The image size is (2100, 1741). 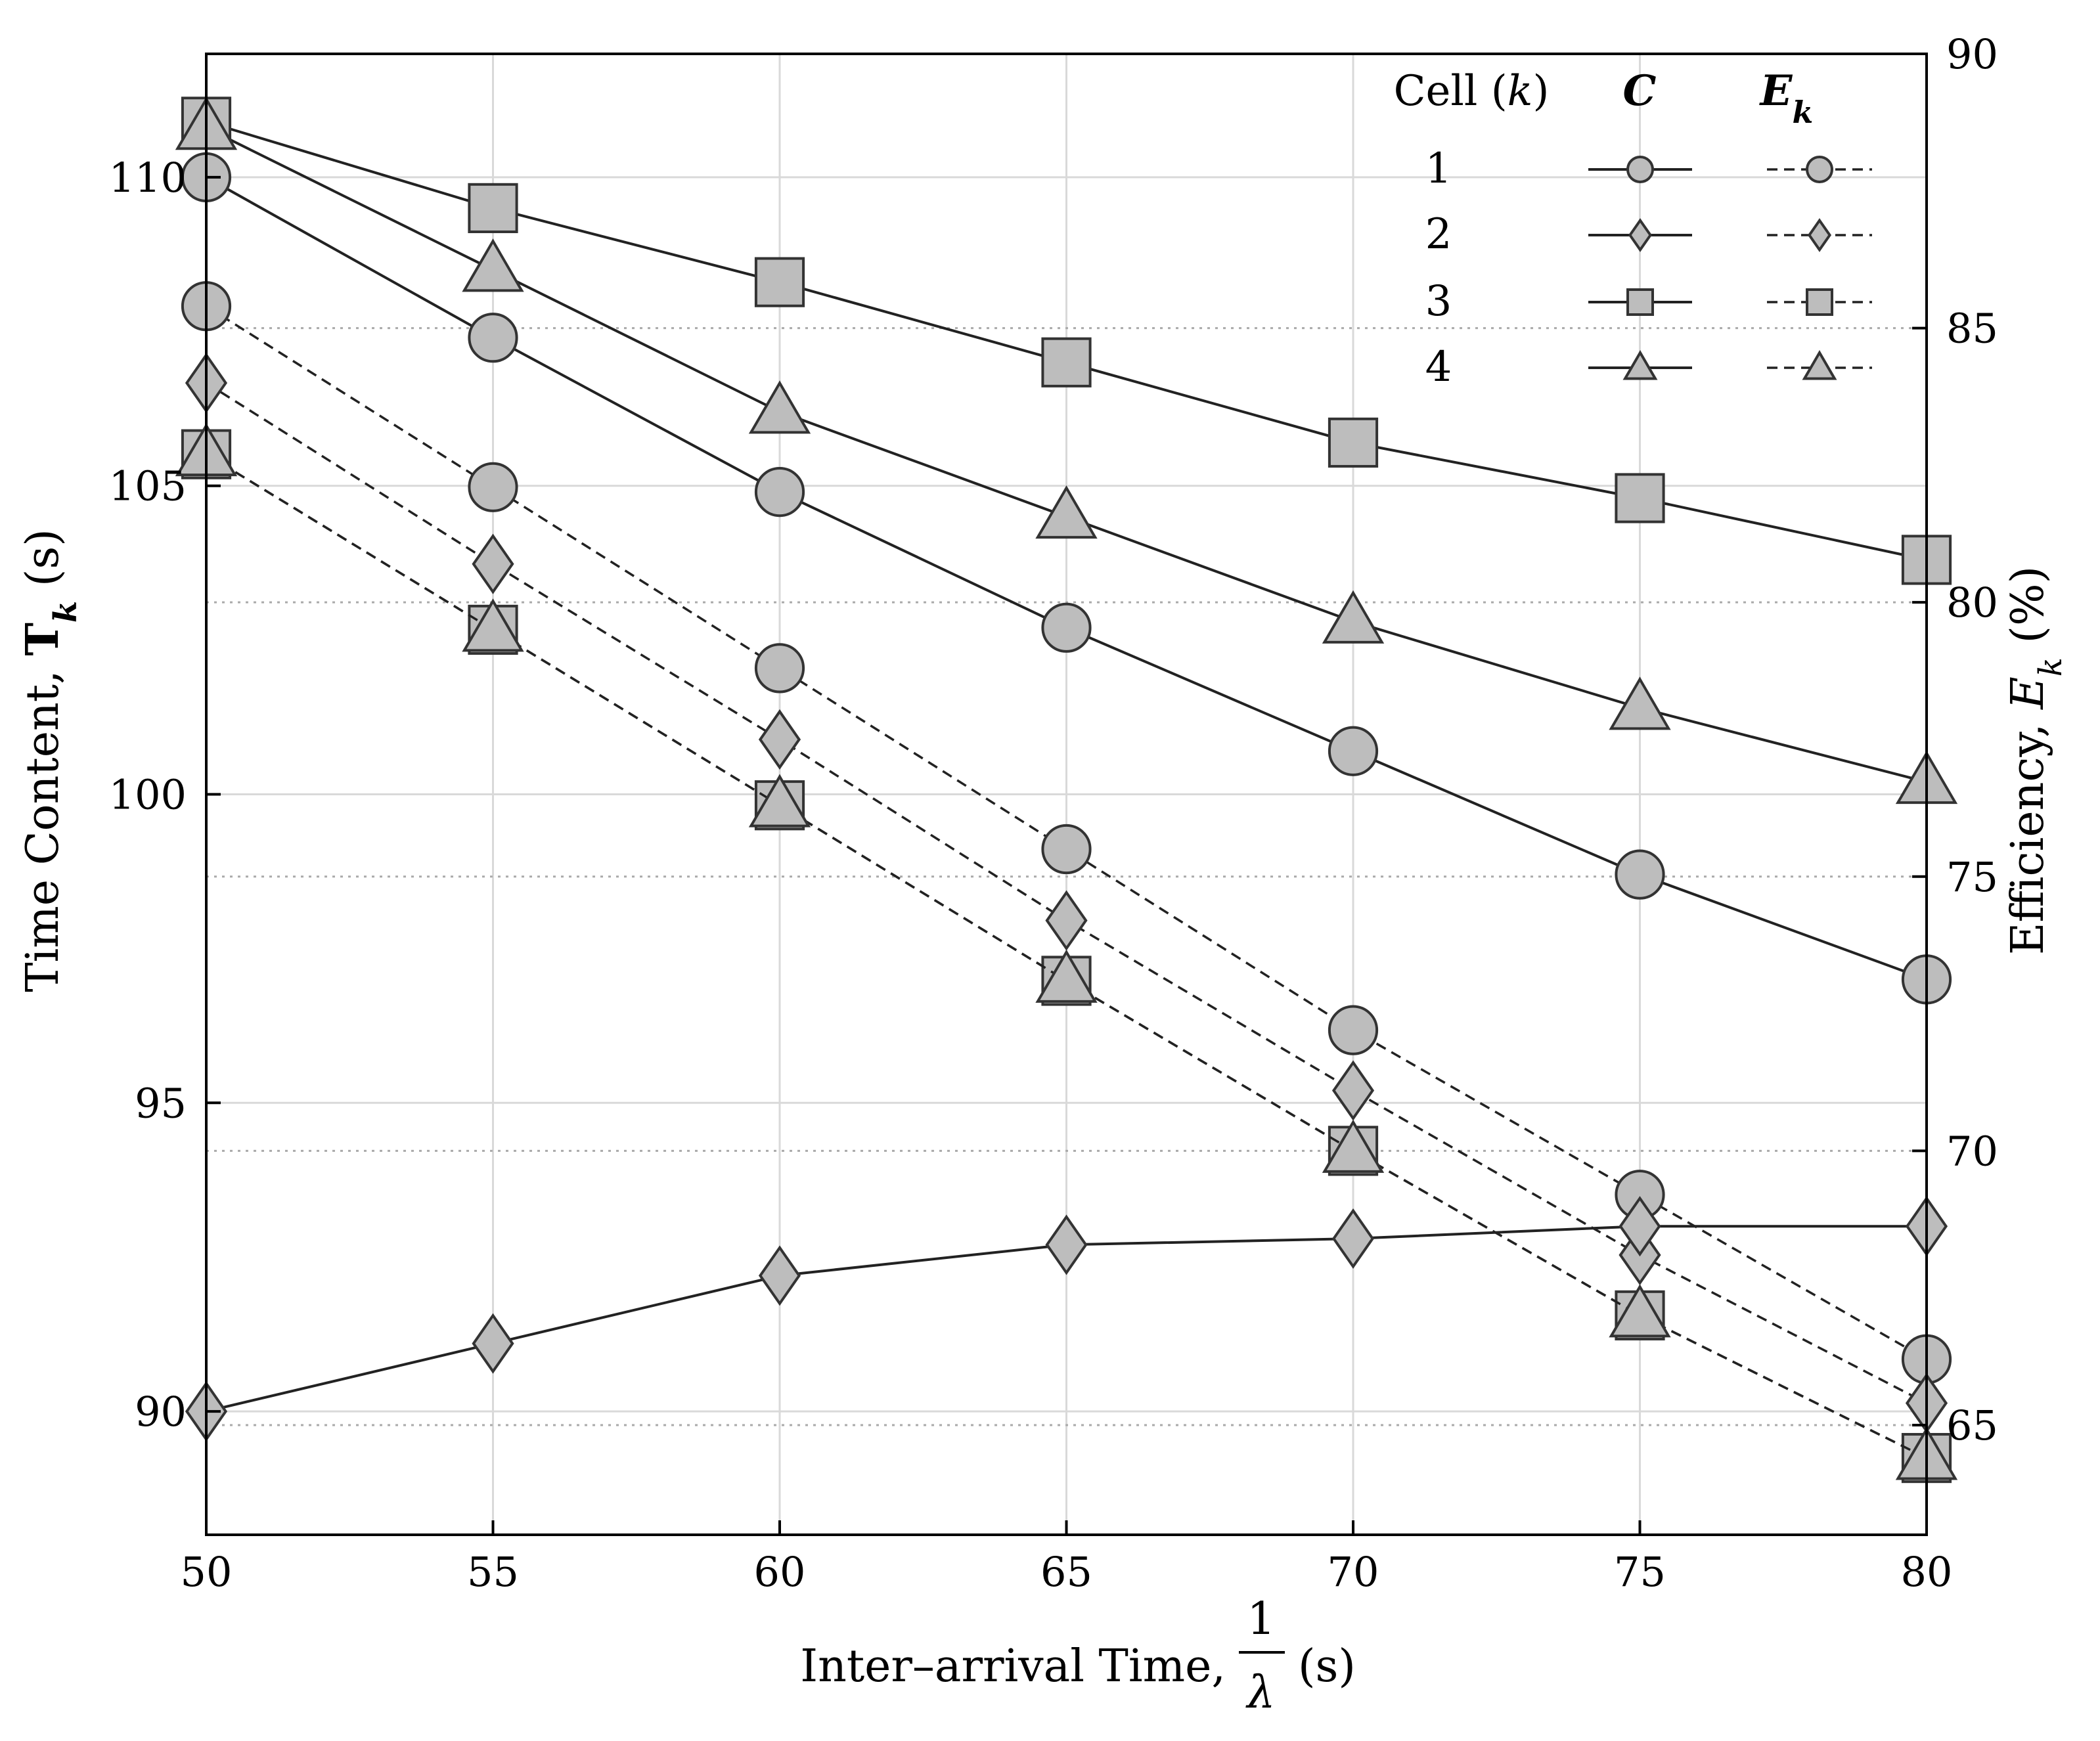 I want to click on legend-header-cell: Cell (k), so click(x=1472, y=91).